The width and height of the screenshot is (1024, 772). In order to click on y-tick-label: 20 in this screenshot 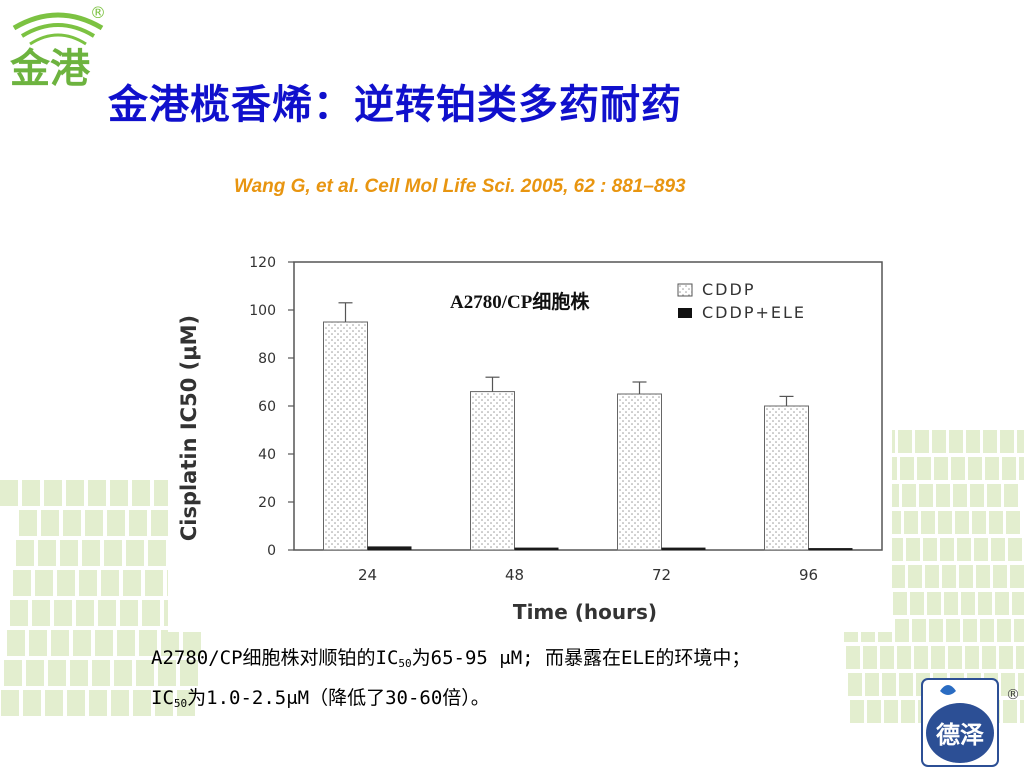, I will do `click(267, 503)`.